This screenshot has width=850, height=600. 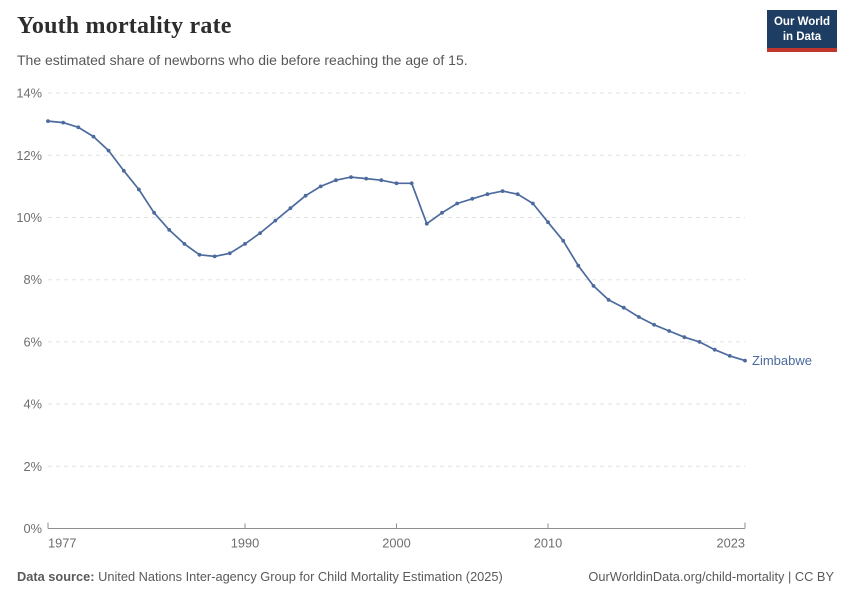 What do you see at coordinates (33, 404) in the screenshot?
I see `y-tick-label: 4%` at bounding box center [33, 404].